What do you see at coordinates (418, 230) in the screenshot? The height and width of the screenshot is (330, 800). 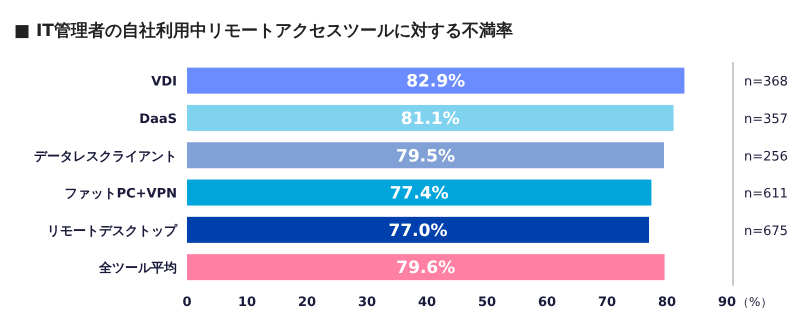 I see `data-label: 77.0%` at bounding box center [418, 230].